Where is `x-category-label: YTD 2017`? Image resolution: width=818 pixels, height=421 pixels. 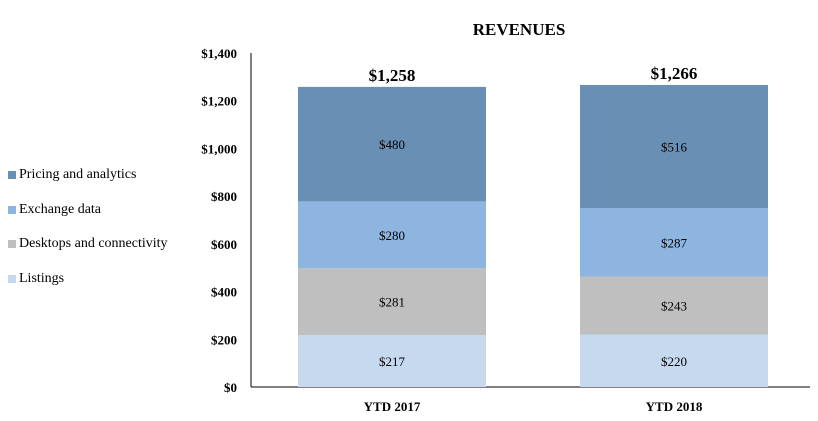 x-category-label: YTD 2017 is located at coordinates (392, 406).